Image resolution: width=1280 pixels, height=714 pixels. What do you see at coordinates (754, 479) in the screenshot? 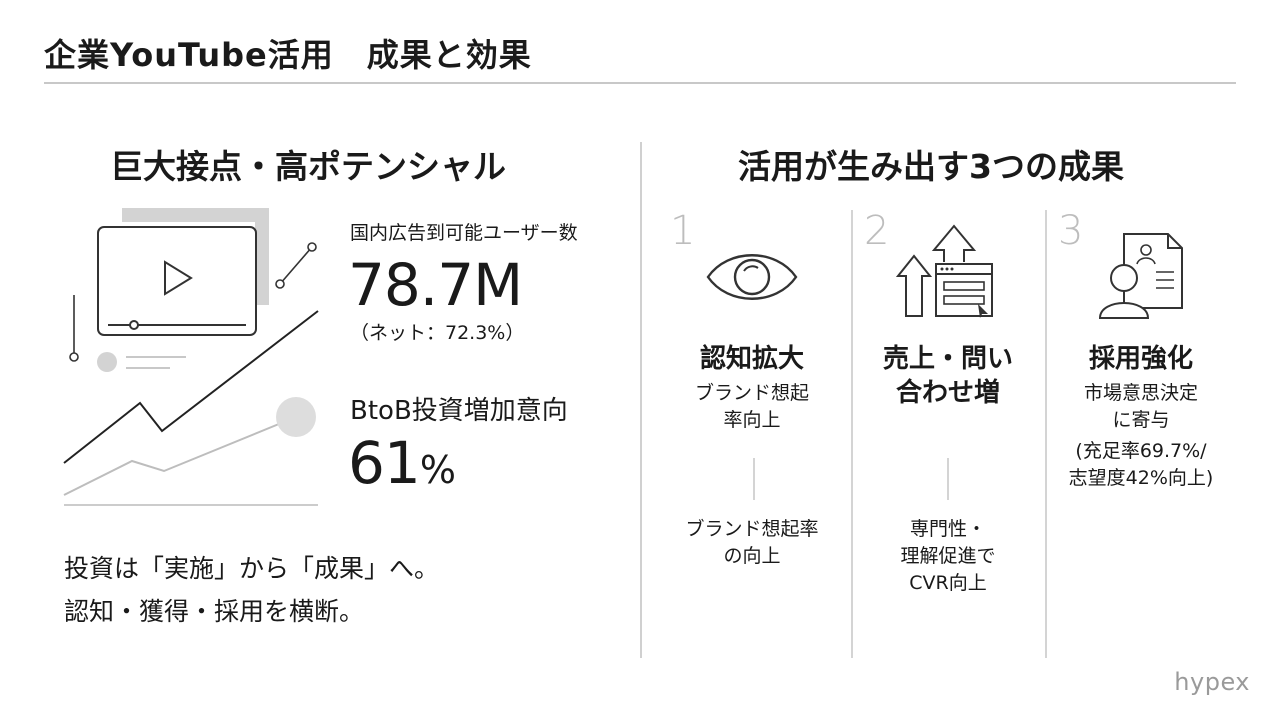
I see `col1-short-divider` at bounding box center [754, 479].